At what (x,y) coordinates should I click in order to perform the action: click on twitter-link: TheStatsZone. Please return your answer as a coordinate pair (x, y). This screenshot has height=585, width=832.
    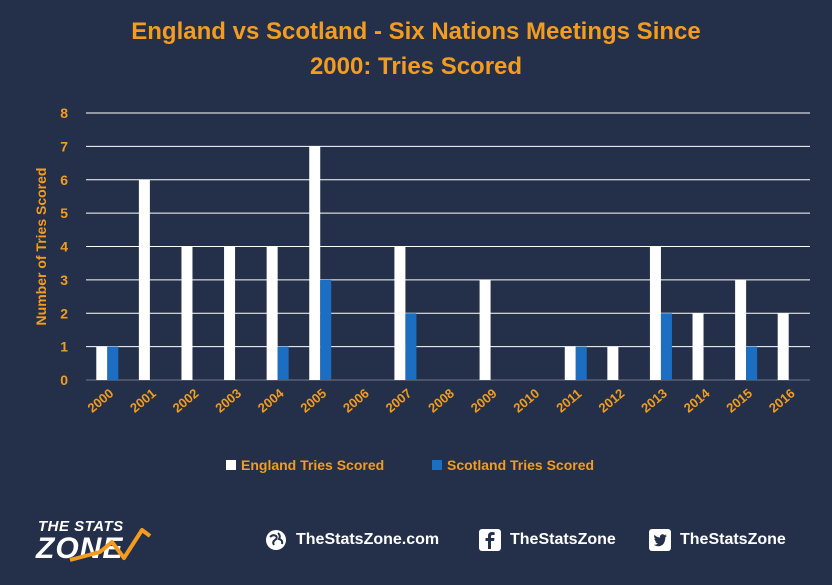
    Looking at the image, I should click on (717, 540).